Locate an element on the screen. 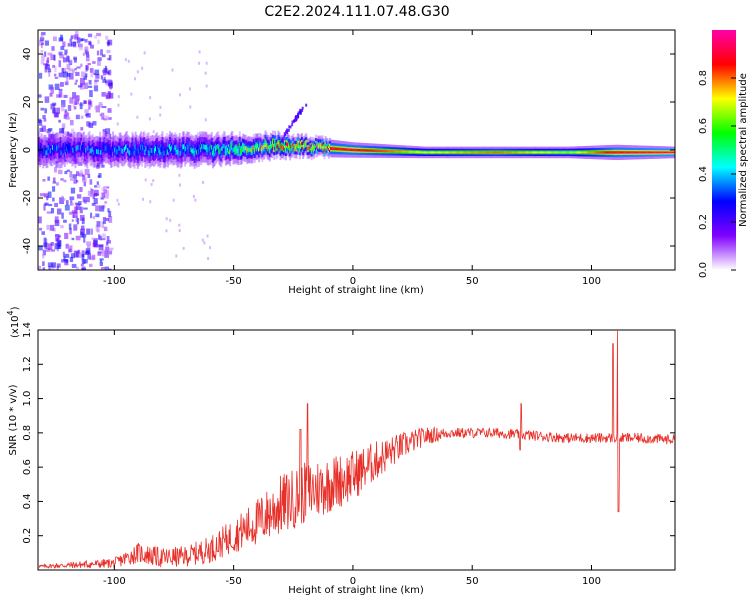 This screenshot has height=600, width=750. spectrogram-xlabel: Height of straight line (km) is located at coordinates (356, 290).